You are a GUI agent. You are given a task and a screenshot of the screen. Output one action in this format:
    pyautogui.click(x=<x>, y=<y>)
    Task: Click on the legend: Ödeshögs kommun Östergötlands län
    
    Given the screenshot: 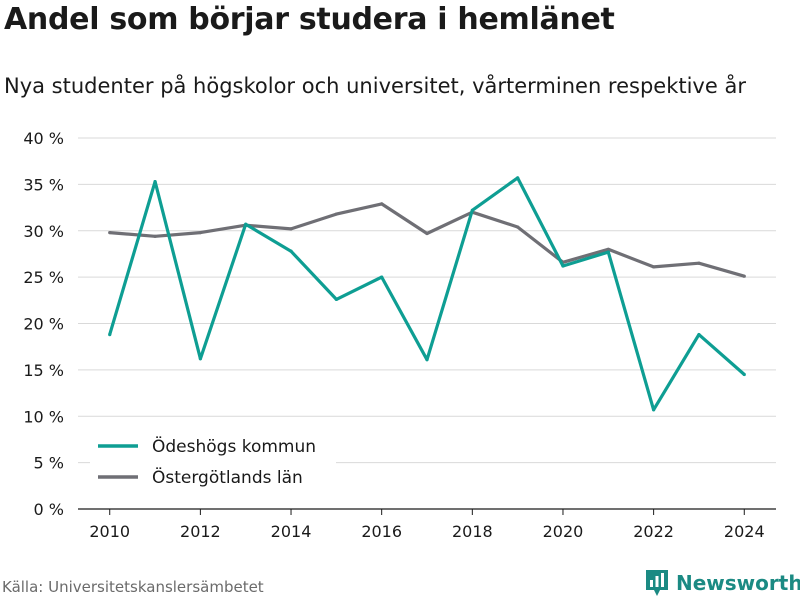 What is the action you would take?
    pyautogui.click(x=213, y=460)
    